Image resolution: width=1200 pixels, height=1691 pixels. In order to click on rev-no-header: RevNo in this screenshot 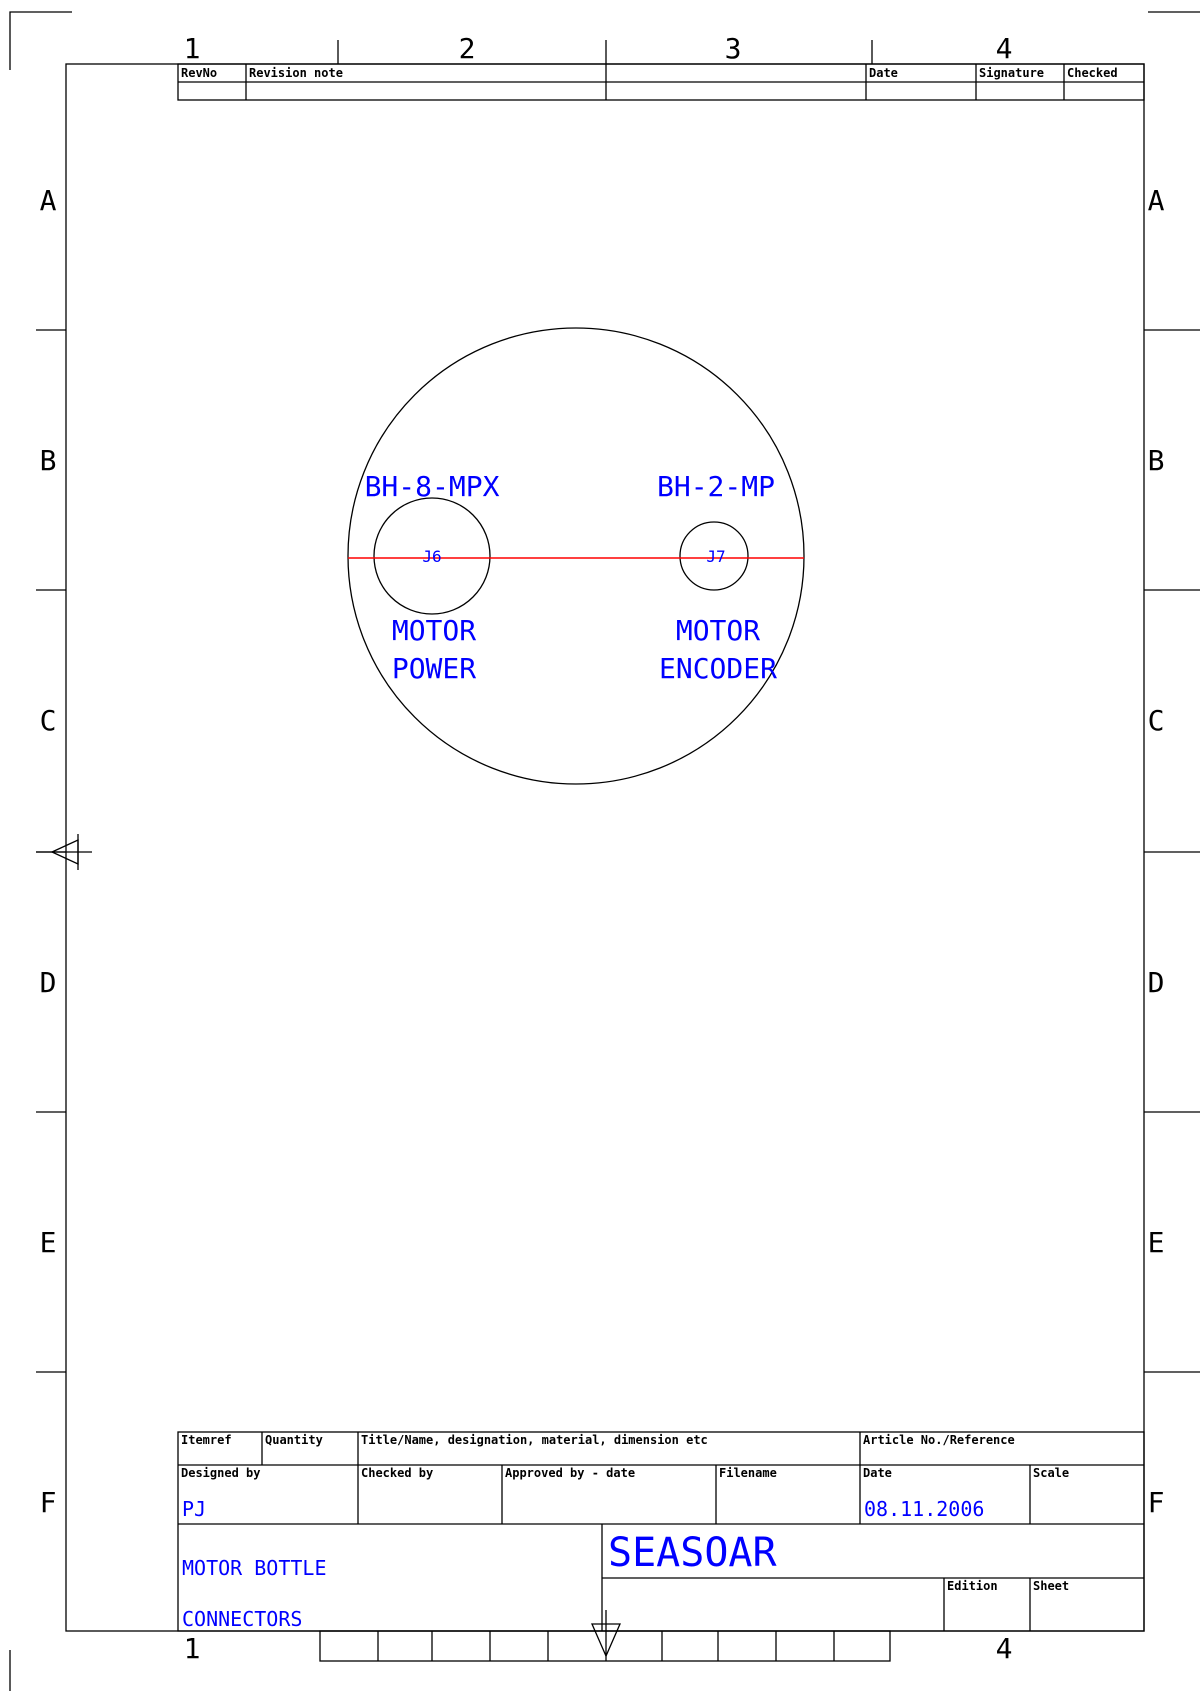, I will do `click(199, 73)`.